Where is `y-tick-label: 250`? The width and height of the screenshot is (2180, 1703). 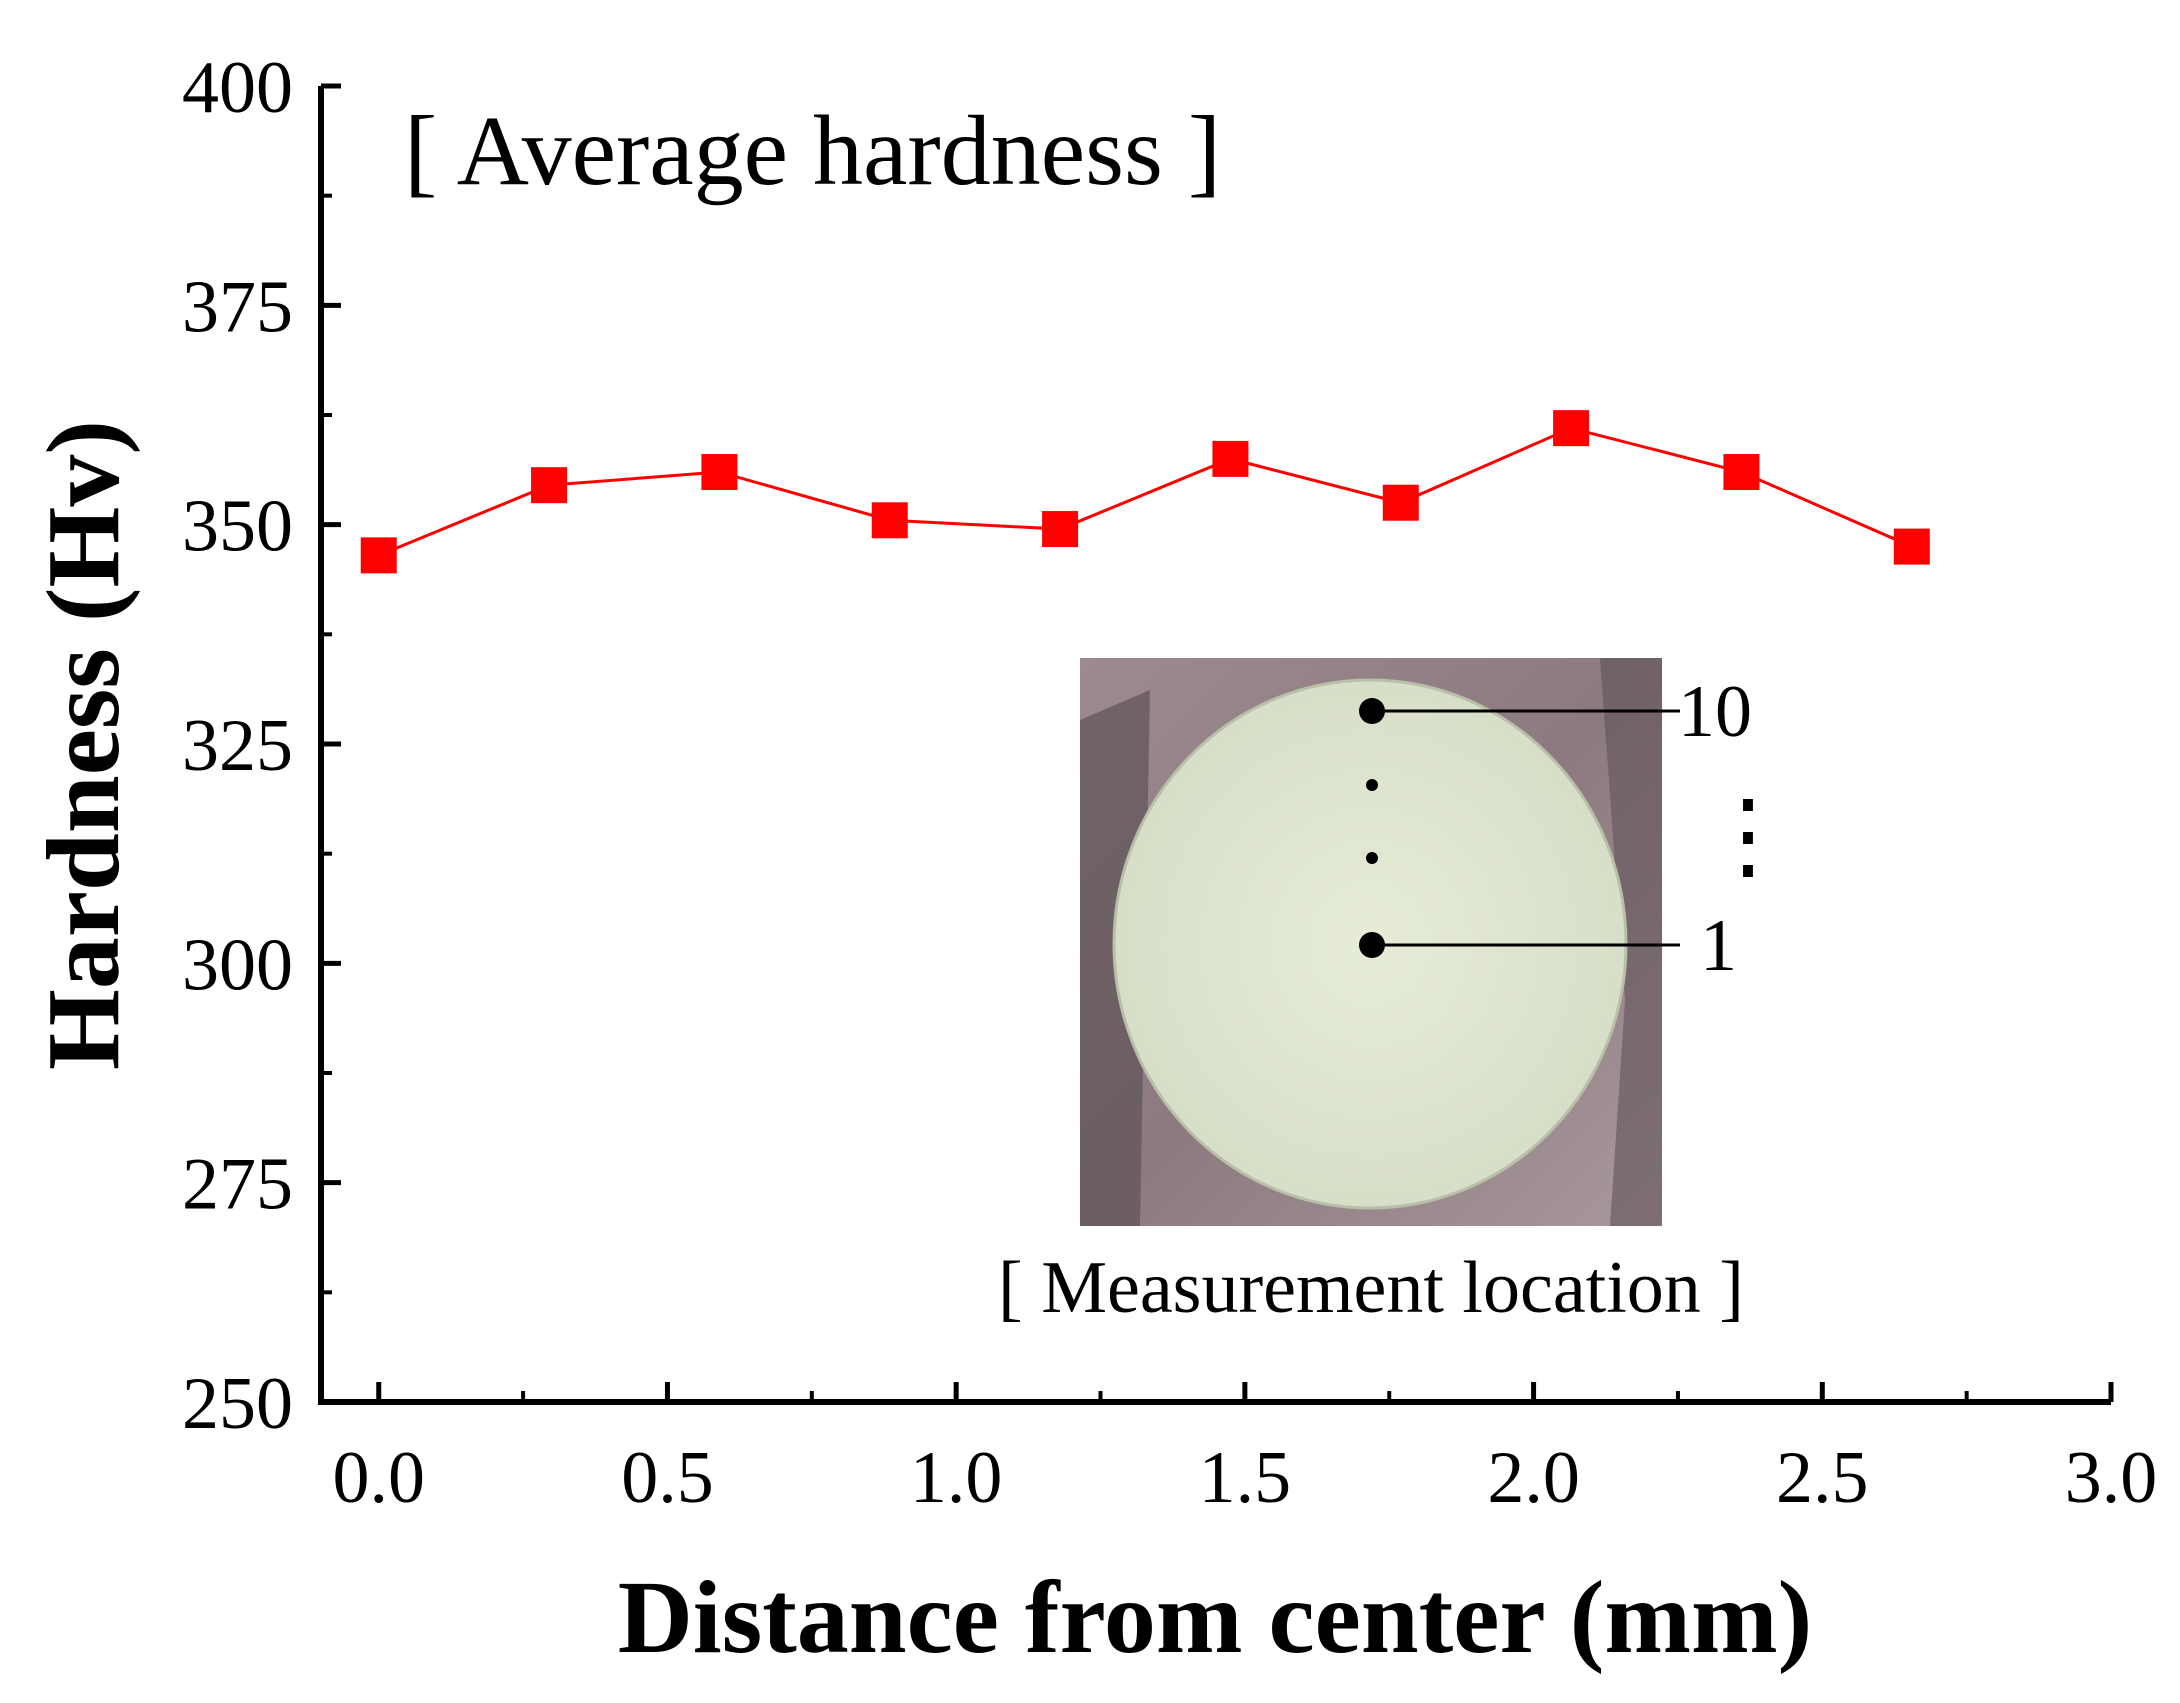 y-tick-label: 250 is located at coordinates (237, 1404).